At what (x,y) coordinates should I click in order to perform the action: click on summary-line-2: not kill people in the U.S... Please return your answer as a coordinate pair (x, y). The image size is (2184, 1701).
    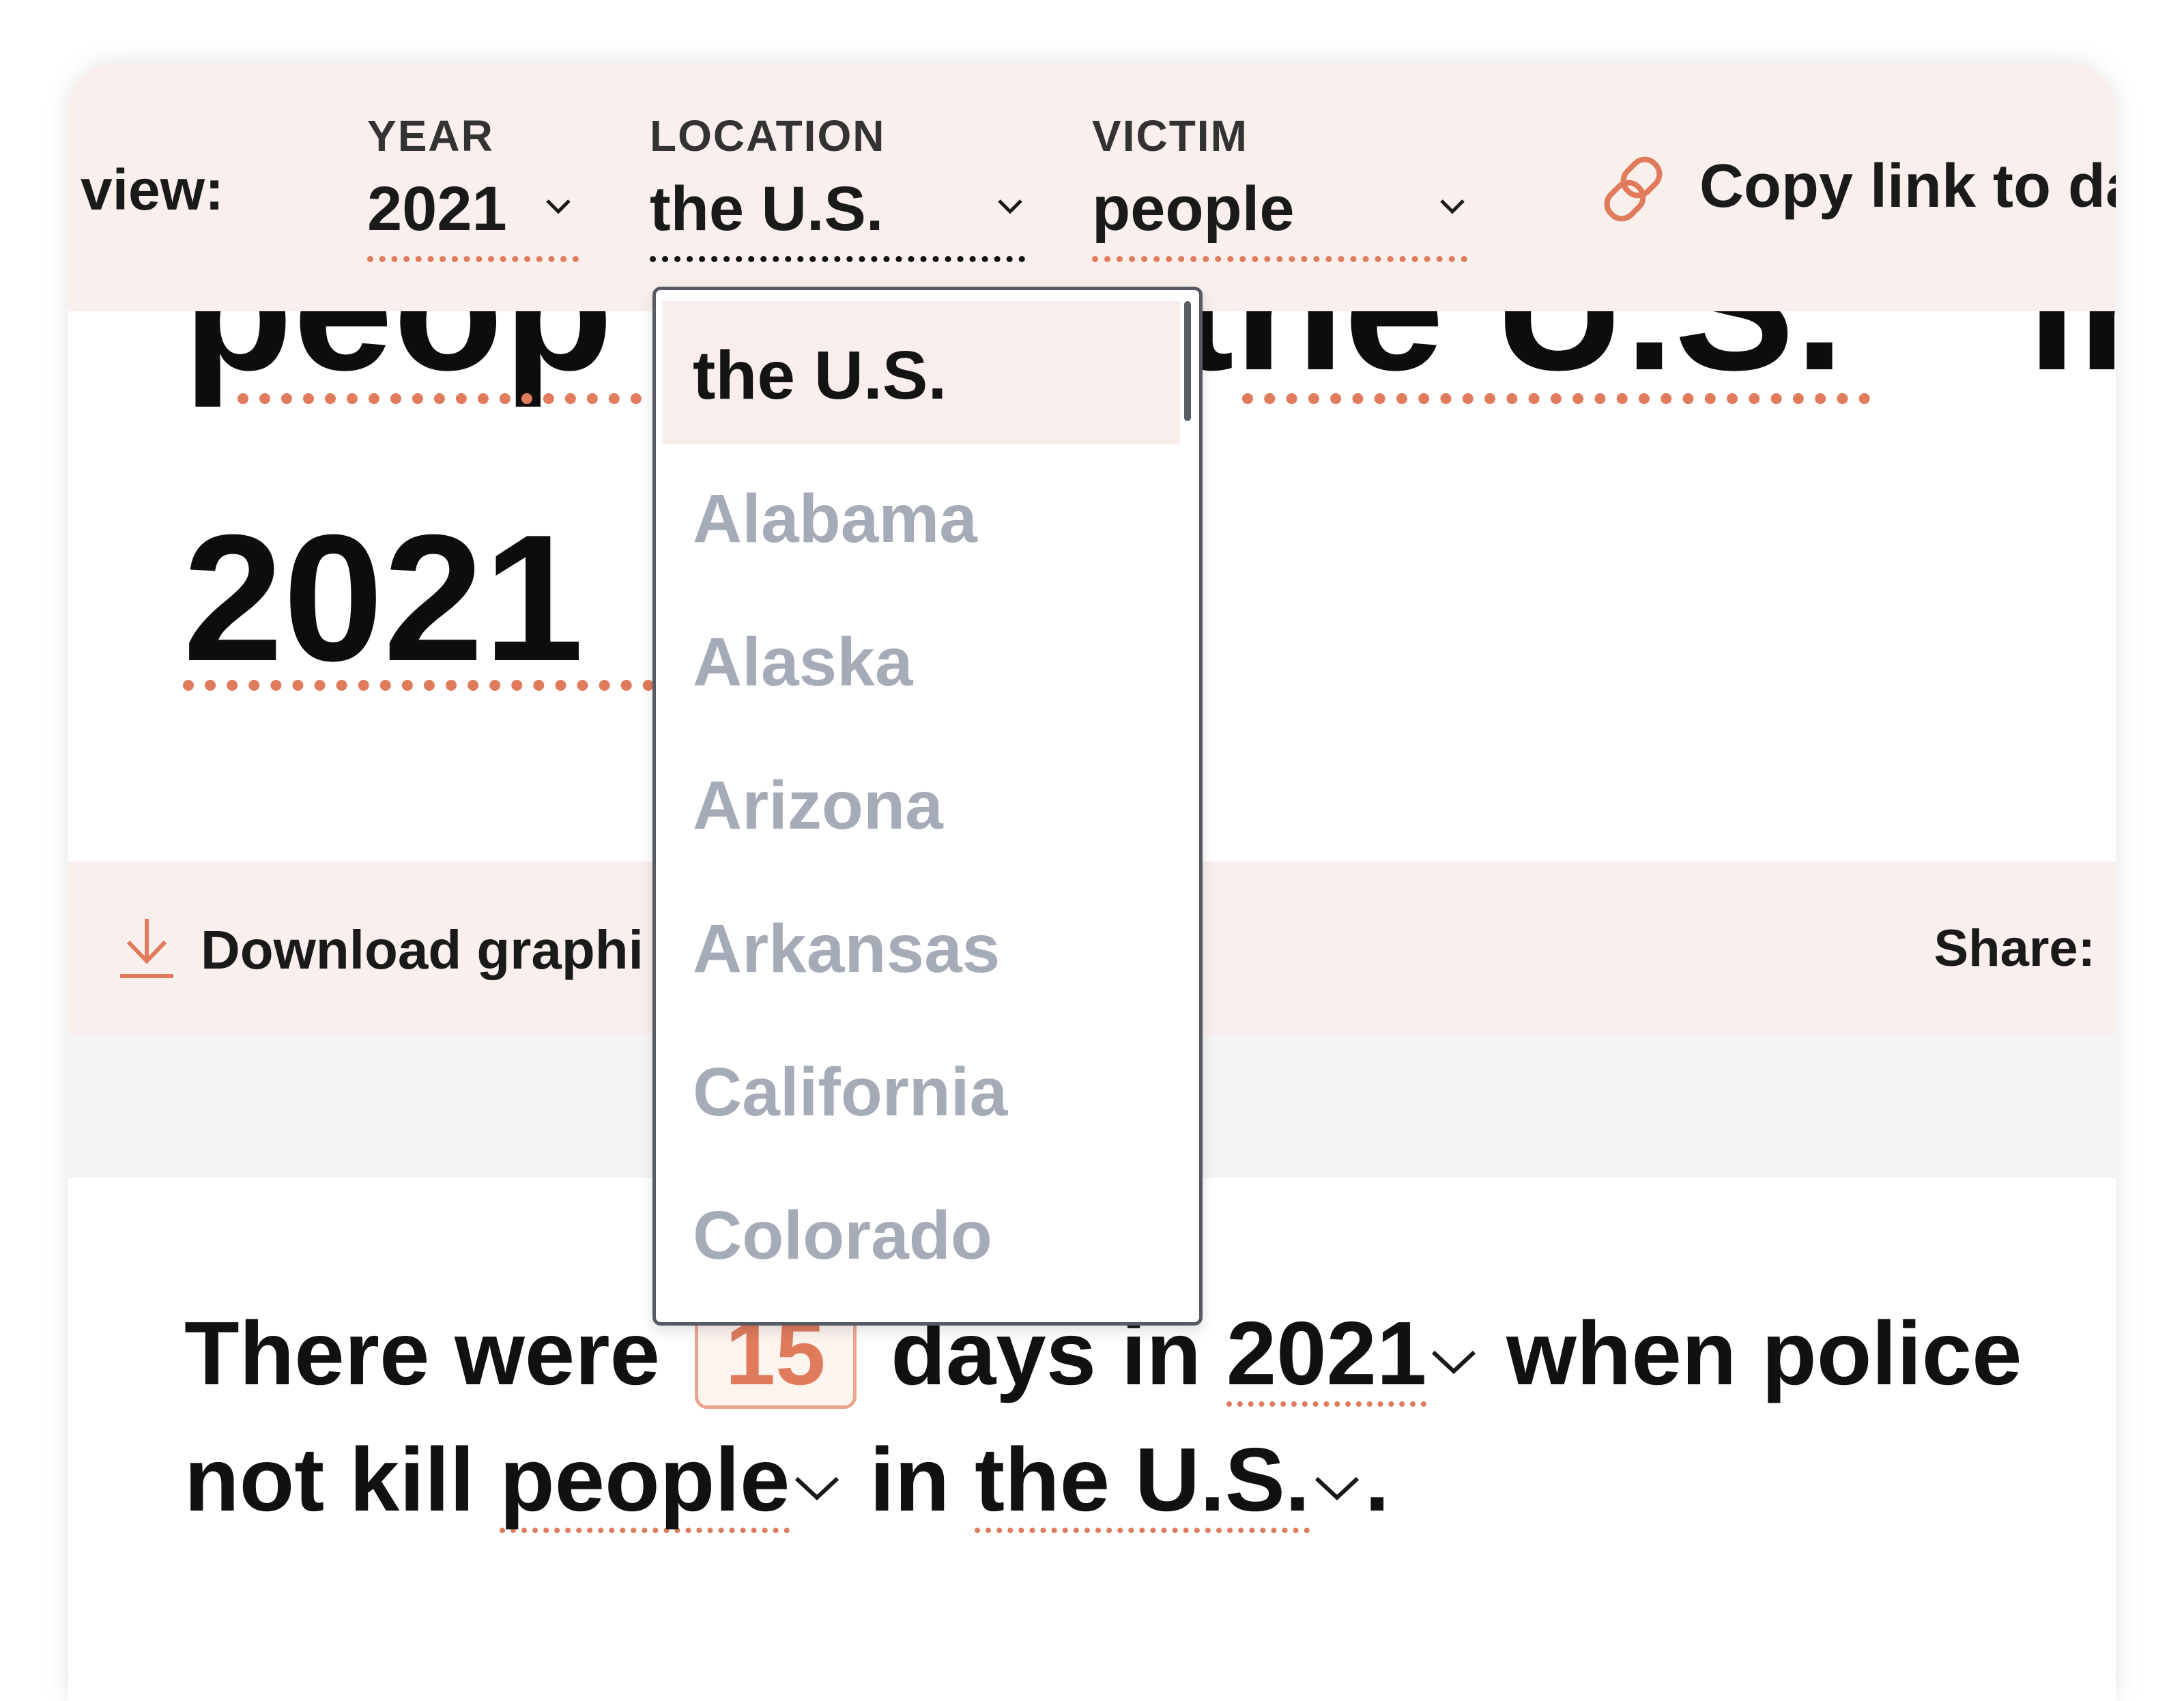
    Looking at the image, I should click on (787, 1484).